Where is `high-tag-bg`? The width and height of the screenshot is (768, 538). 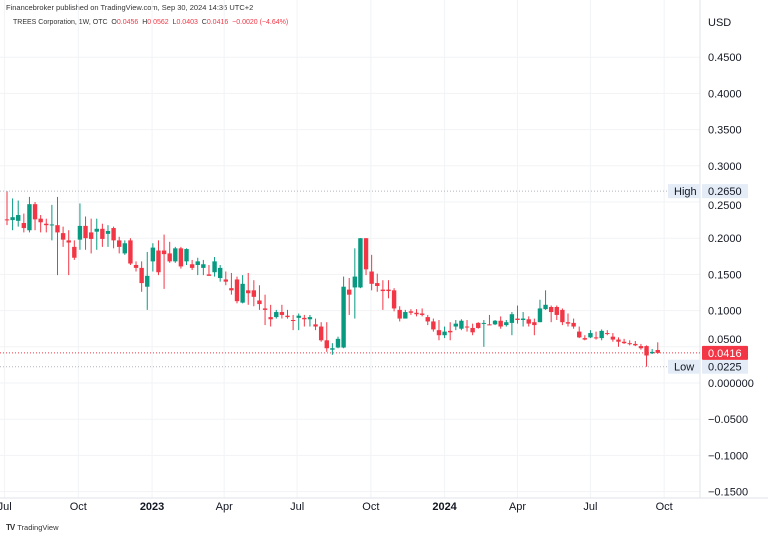
high-tag-bg is located at coordinates (684, 191).